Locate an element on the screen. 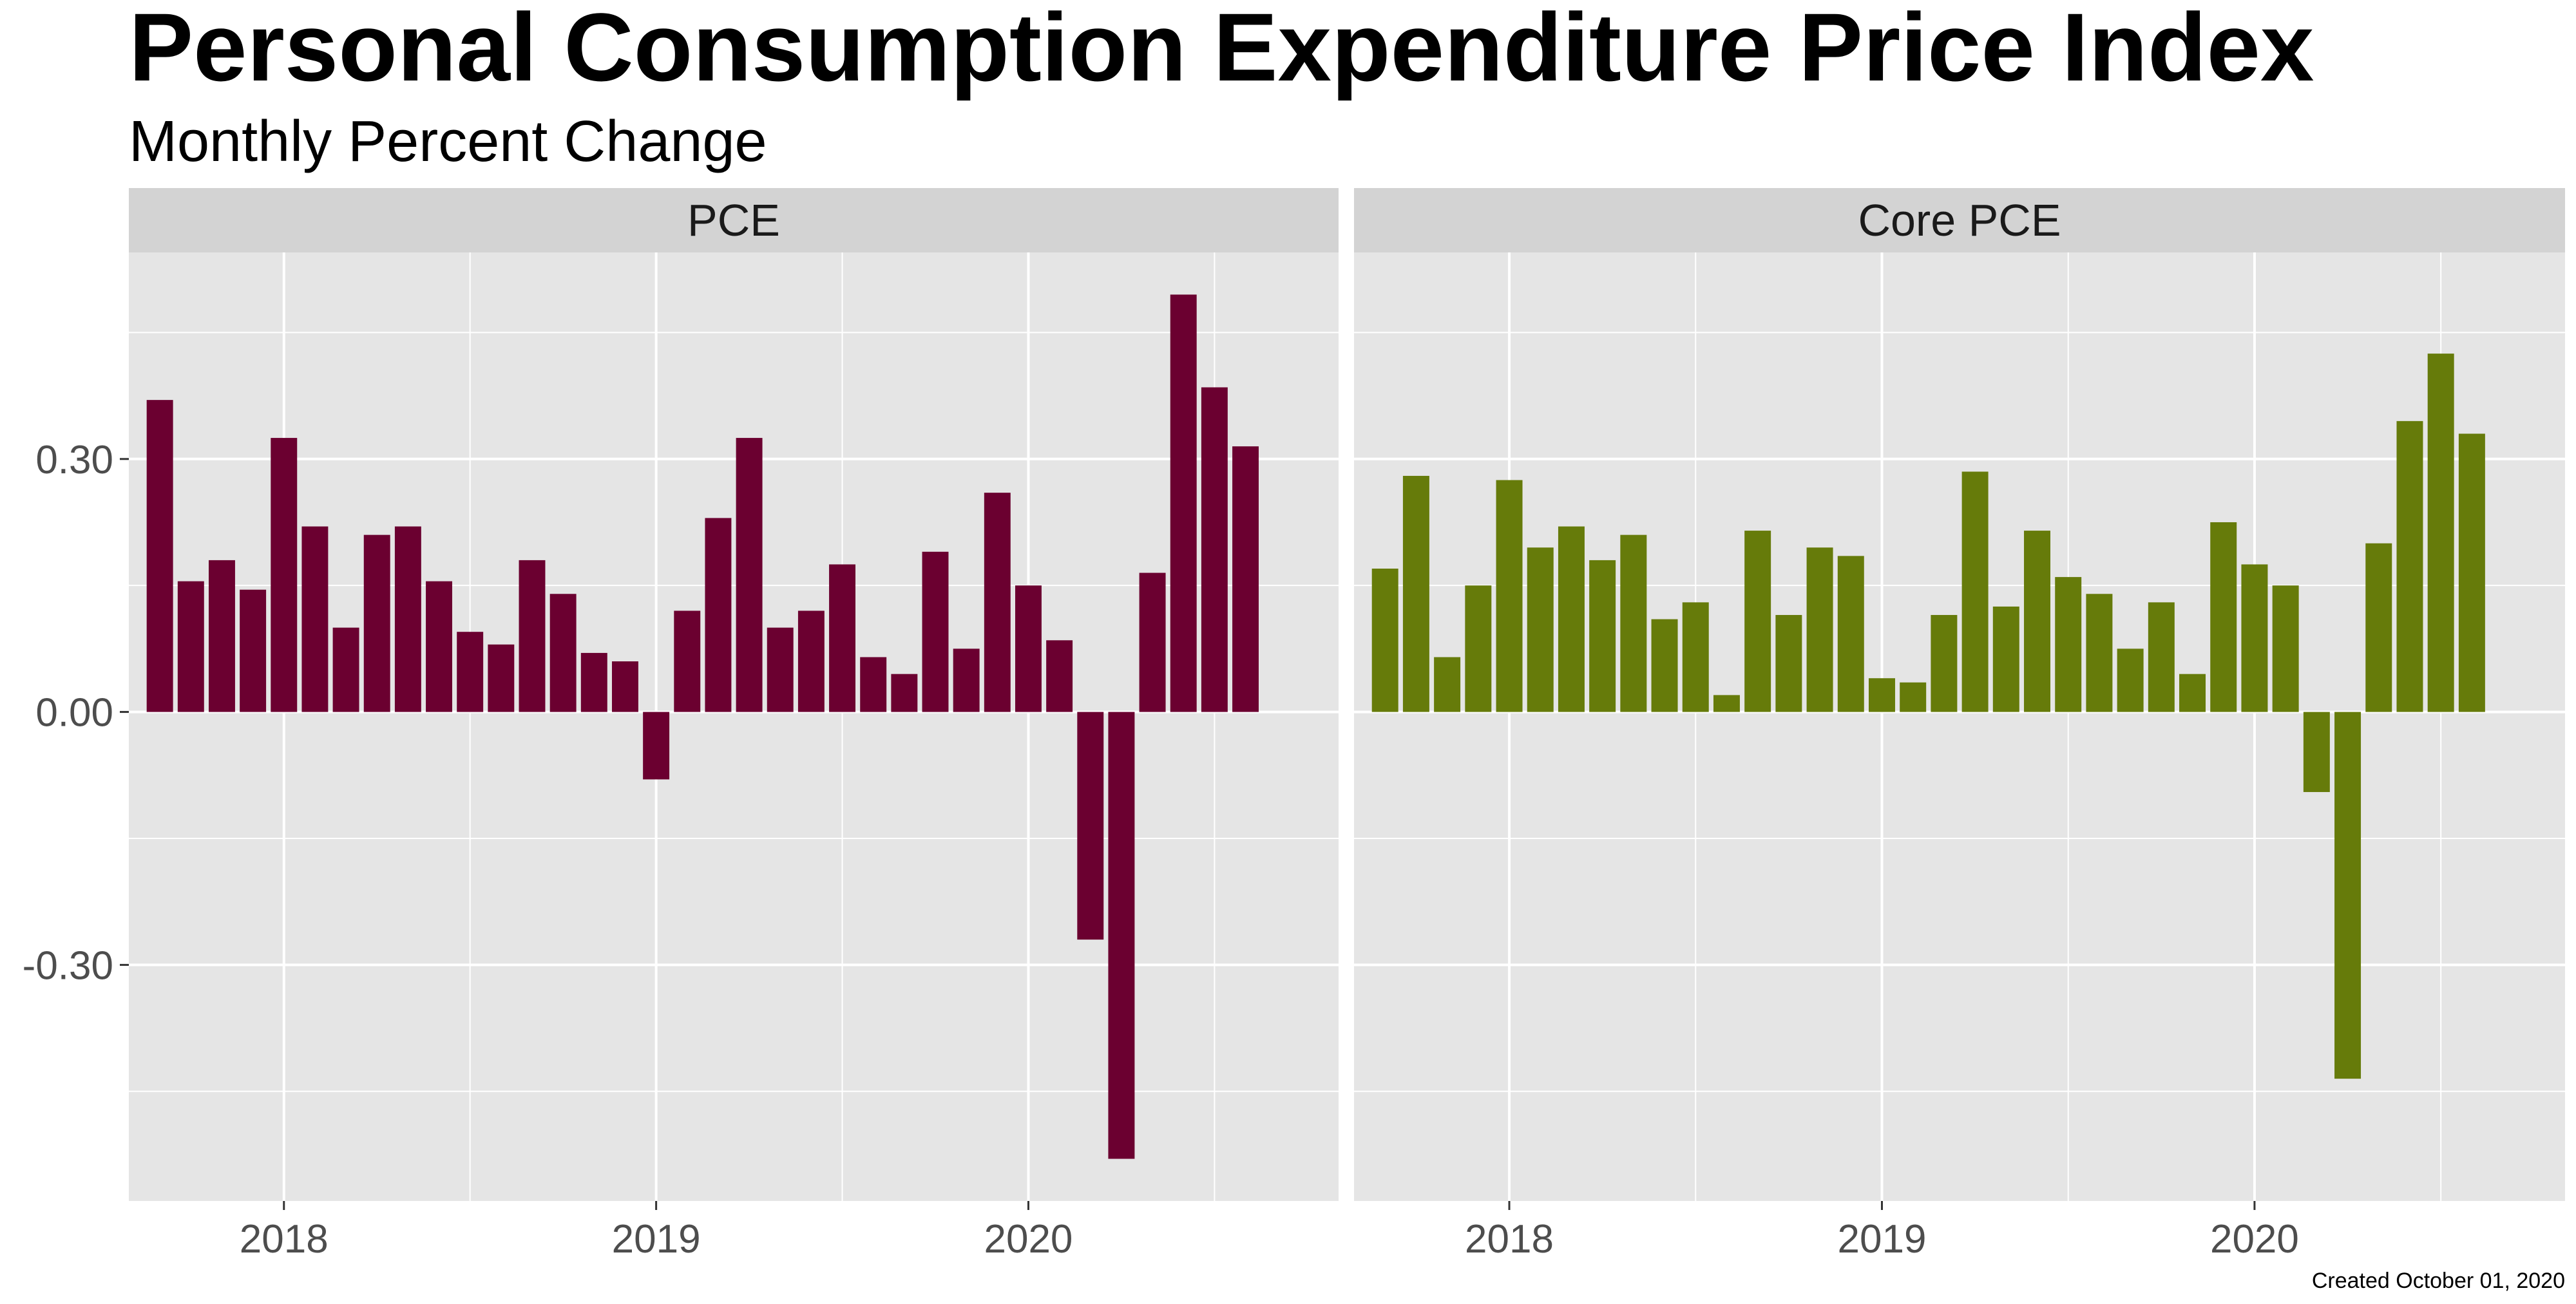 The height and width of the screenshot is (1304, 2576). y-tick-label: 0.00 is located at coordinates (74, 713).